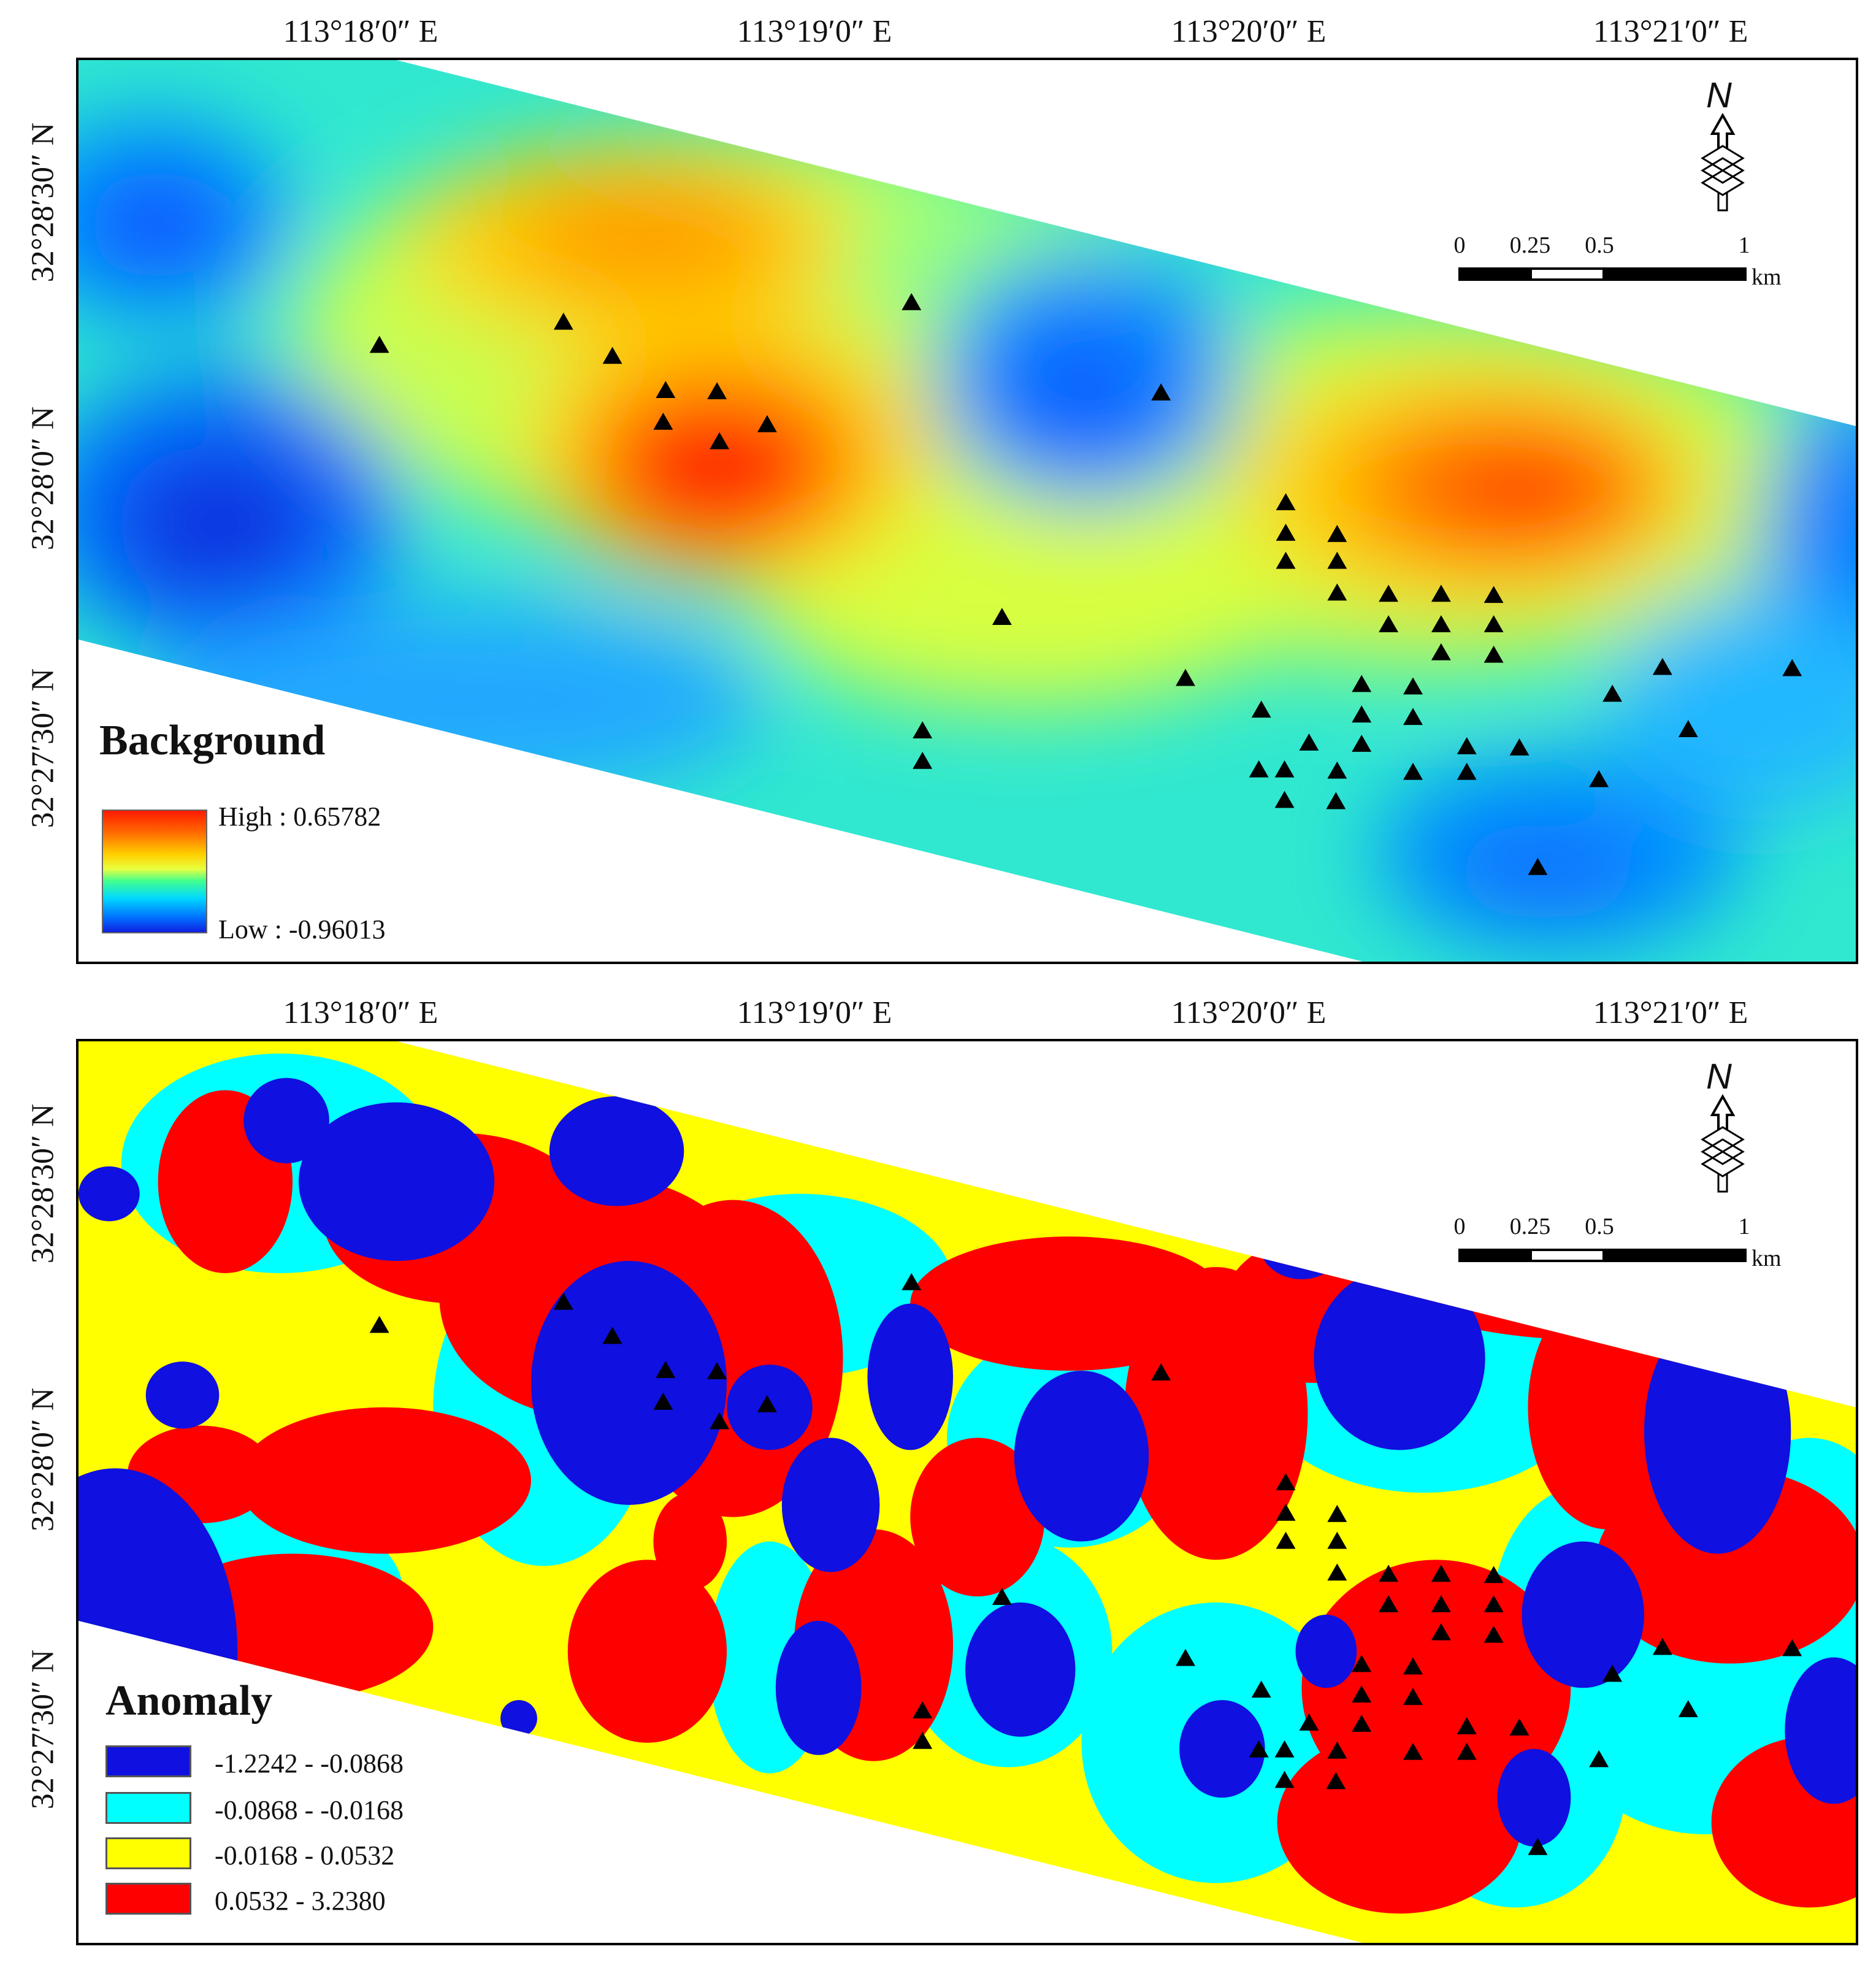  I want to click on legend-class-label: -1.2242 - -0.0868, so click(310, 1763).